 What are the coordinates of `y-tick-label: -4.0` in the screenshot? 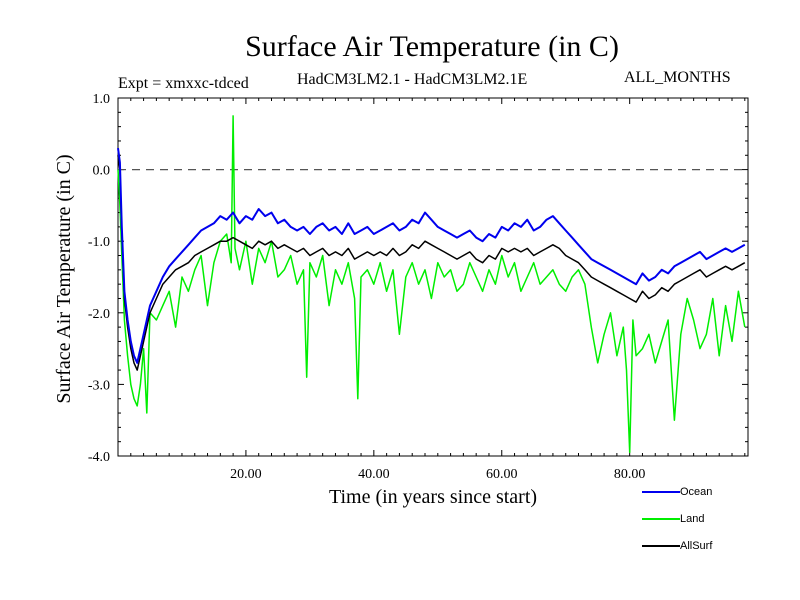 It's located at (99, 457).